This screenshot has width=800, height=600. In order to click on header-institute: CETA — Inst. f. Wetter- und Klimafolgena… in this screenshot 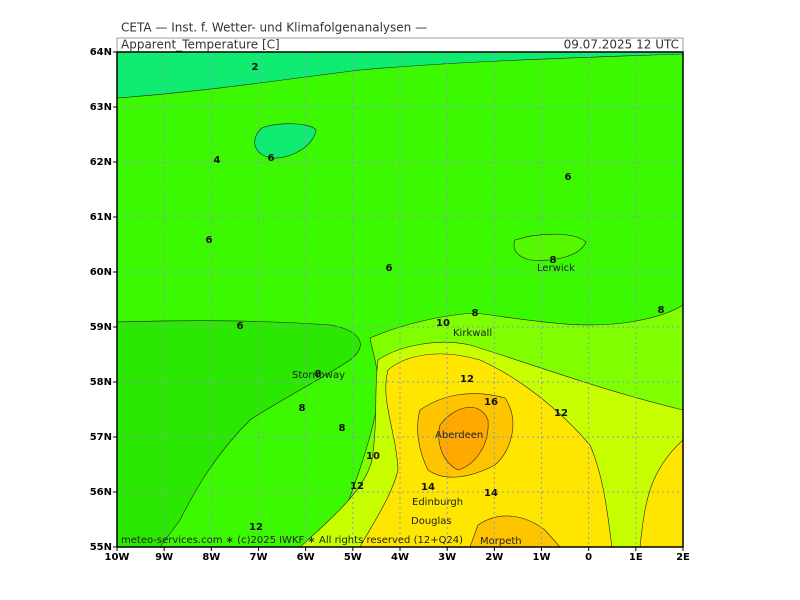, I will do `click(274, 28)`.